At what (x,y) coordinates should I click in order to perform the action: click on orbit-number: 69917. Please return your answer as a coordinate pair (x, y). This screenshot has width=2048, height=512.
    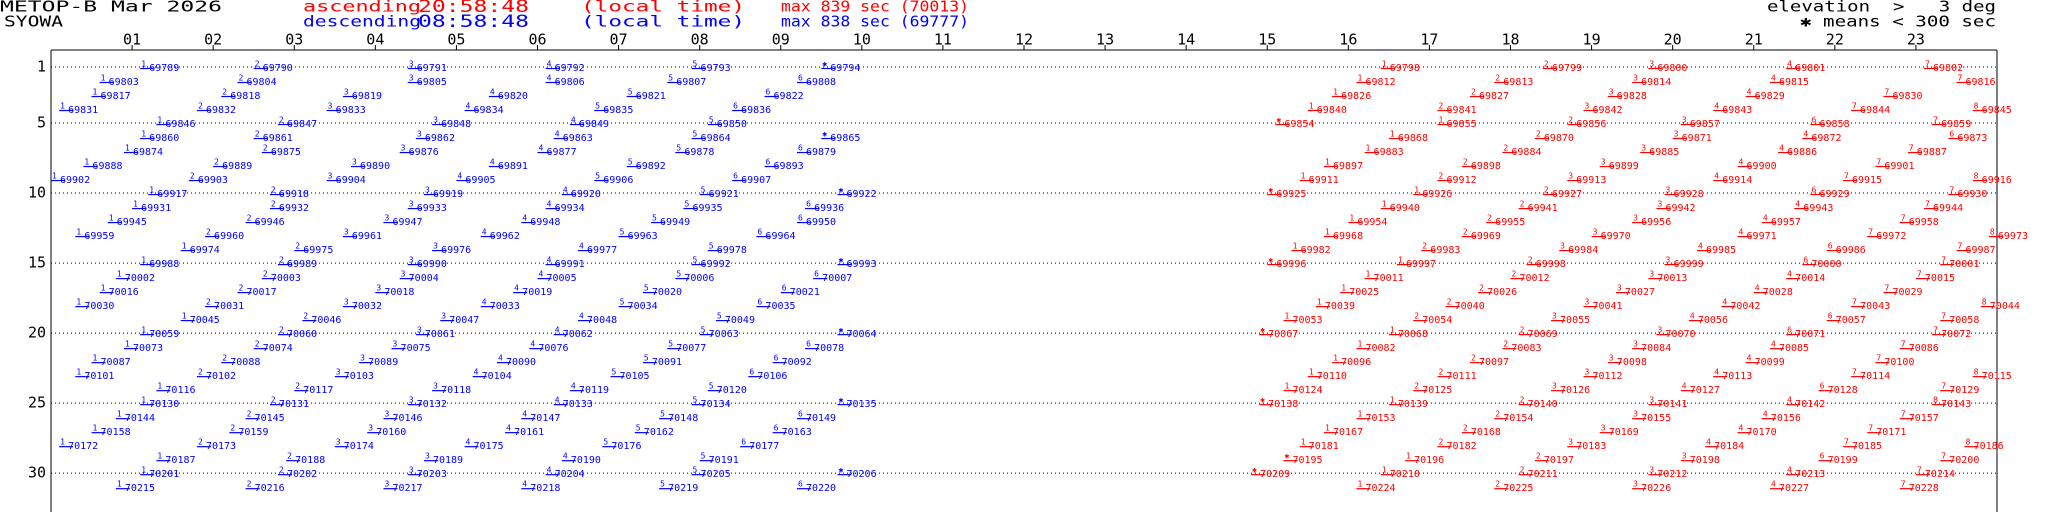
    Looking at the image, I should click on (172, 194).